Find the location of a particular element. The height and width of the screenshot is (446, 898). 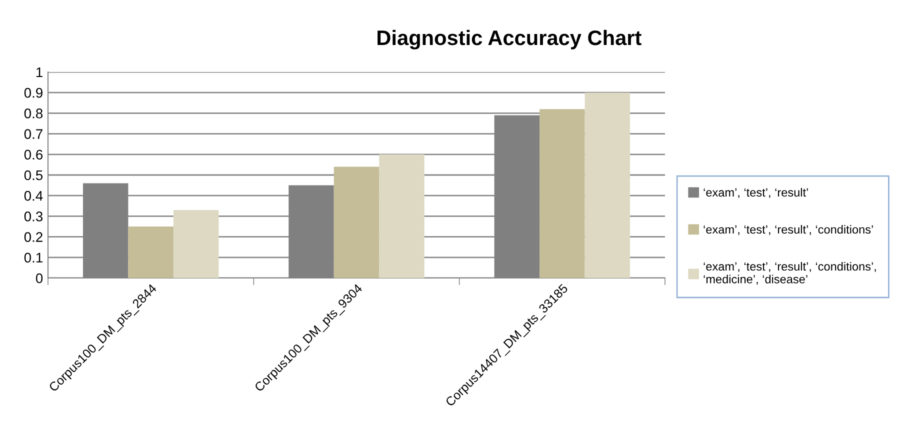

y-tick-label: 0.9 is located at coordinates (33, 93).